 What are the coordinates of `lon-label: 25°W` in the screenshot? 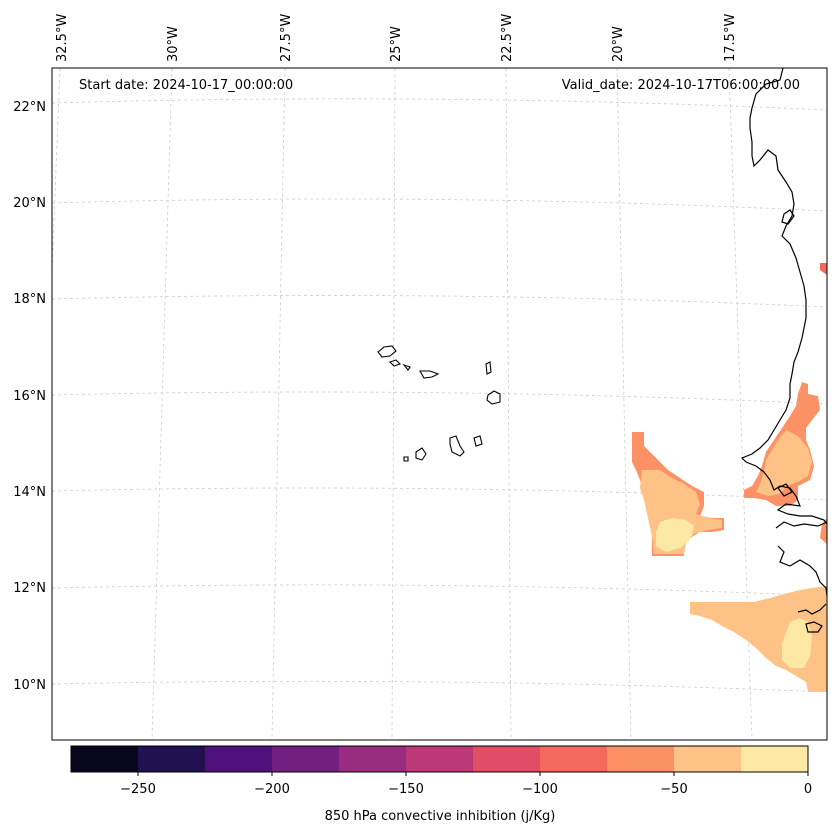 It's located at (396, 44).